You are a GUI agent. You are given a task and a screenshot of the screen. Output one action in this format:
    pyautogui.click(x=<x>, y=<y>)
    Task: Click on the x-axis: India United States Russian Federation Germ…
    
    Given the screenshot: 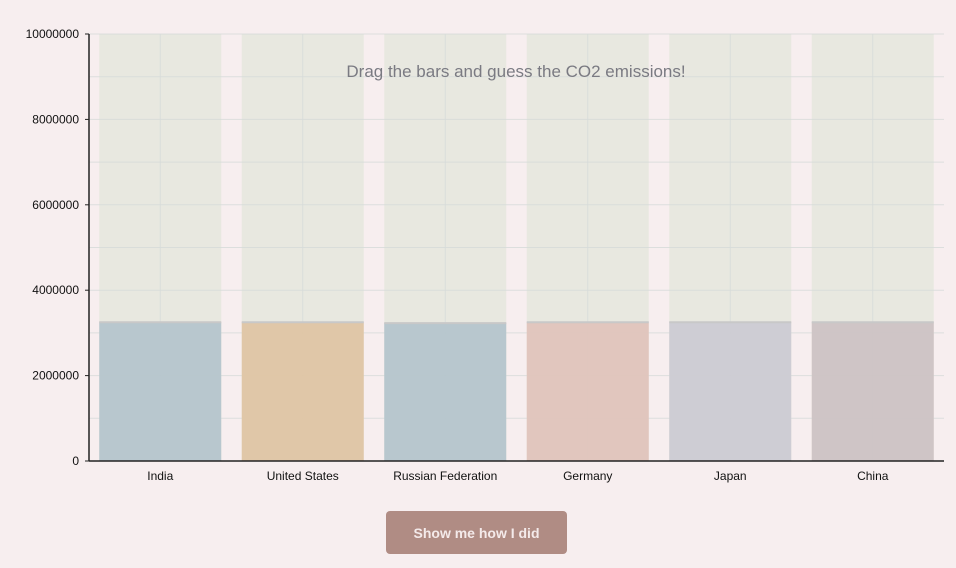 What is the action you would take?
    pyautogui.click(x=516, y=471)
    